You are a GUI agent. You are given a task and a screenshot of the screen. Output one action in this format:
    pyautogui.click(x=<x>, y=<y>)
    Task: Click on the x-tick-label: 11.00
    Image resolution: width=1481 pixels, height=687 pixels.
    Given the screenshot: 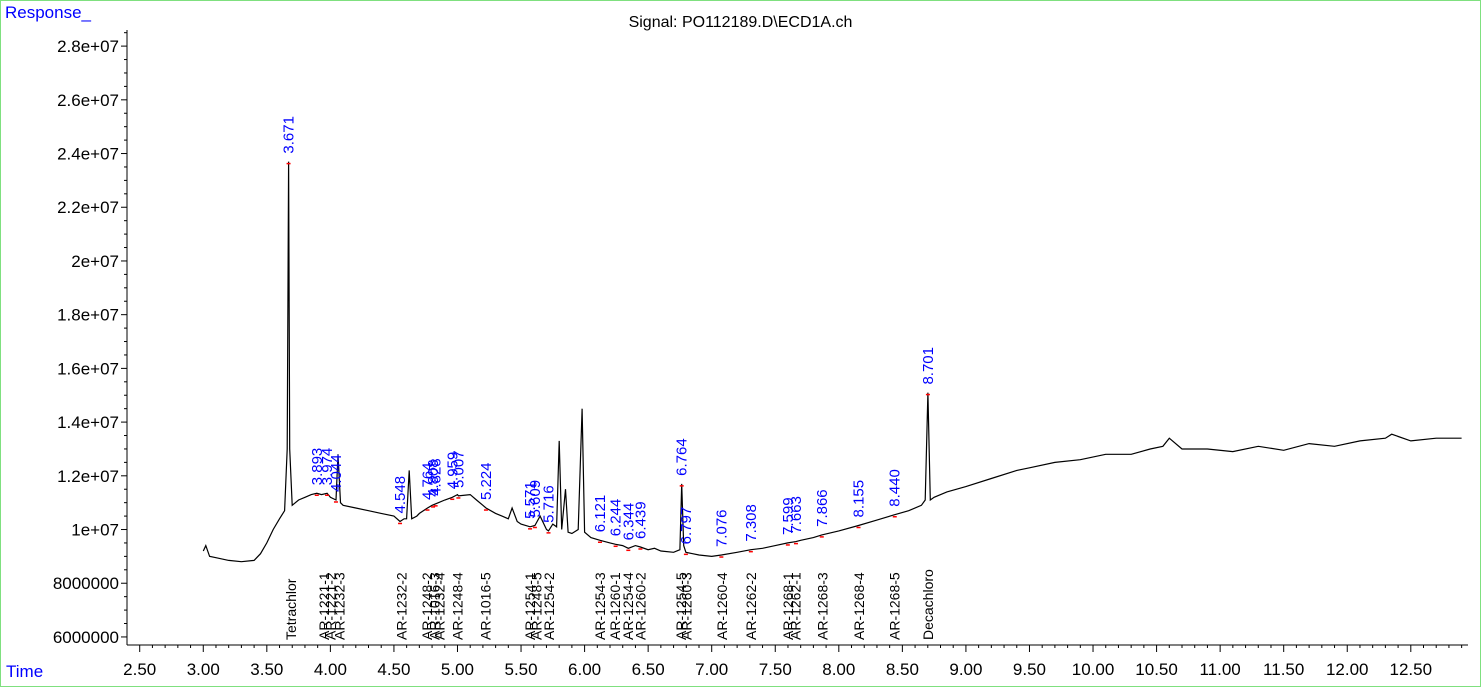 What is the action you would take?
    pyautogui.click(x=1219, y=669)
    